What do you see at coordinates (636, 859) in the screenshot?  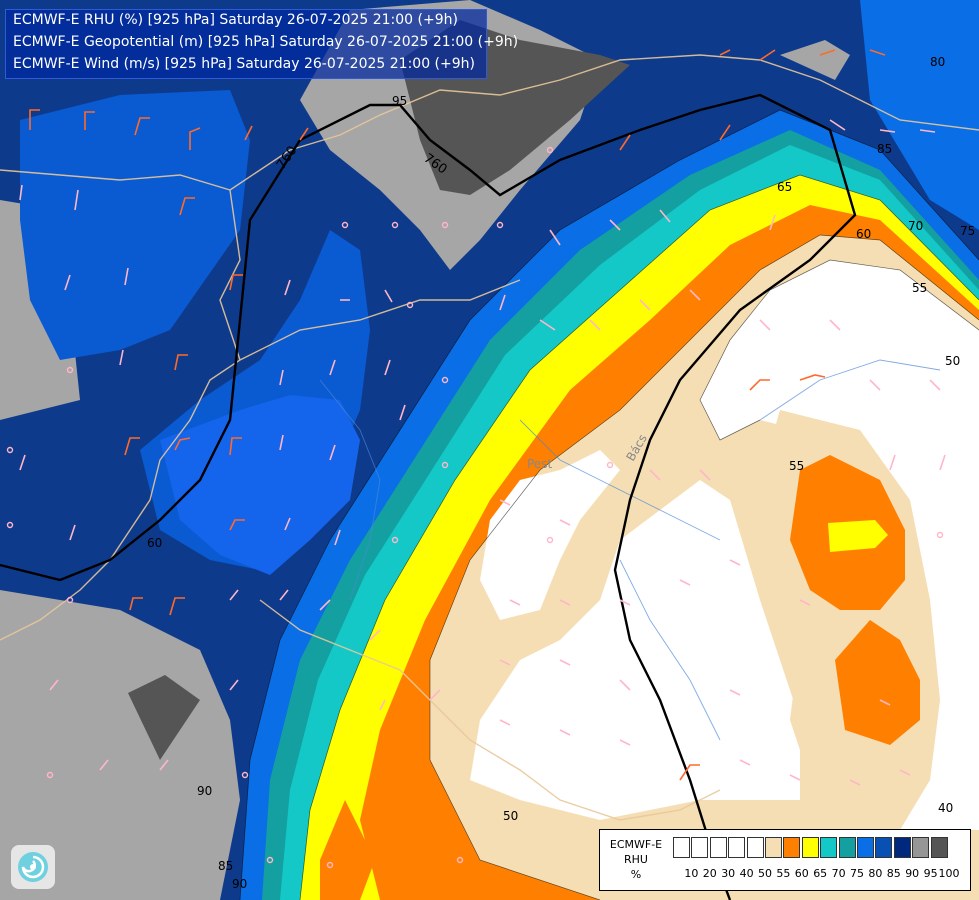 I see `legend-title-variable: RHU` at bounding box center [636, 859].